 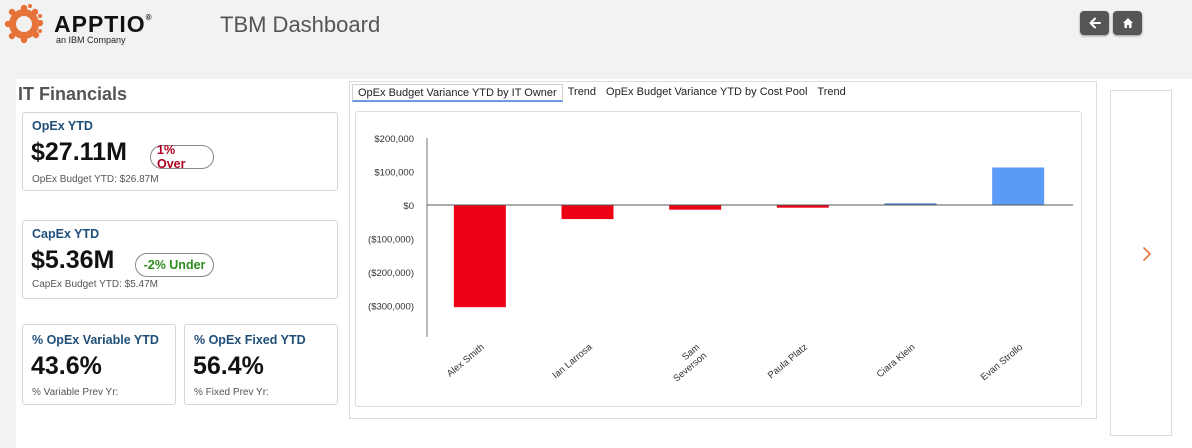 What do you see at coordinates (91, 40) in the screenshot?
I see `logo-subtitle: an IBM Company` at bounding box center [91, 40].